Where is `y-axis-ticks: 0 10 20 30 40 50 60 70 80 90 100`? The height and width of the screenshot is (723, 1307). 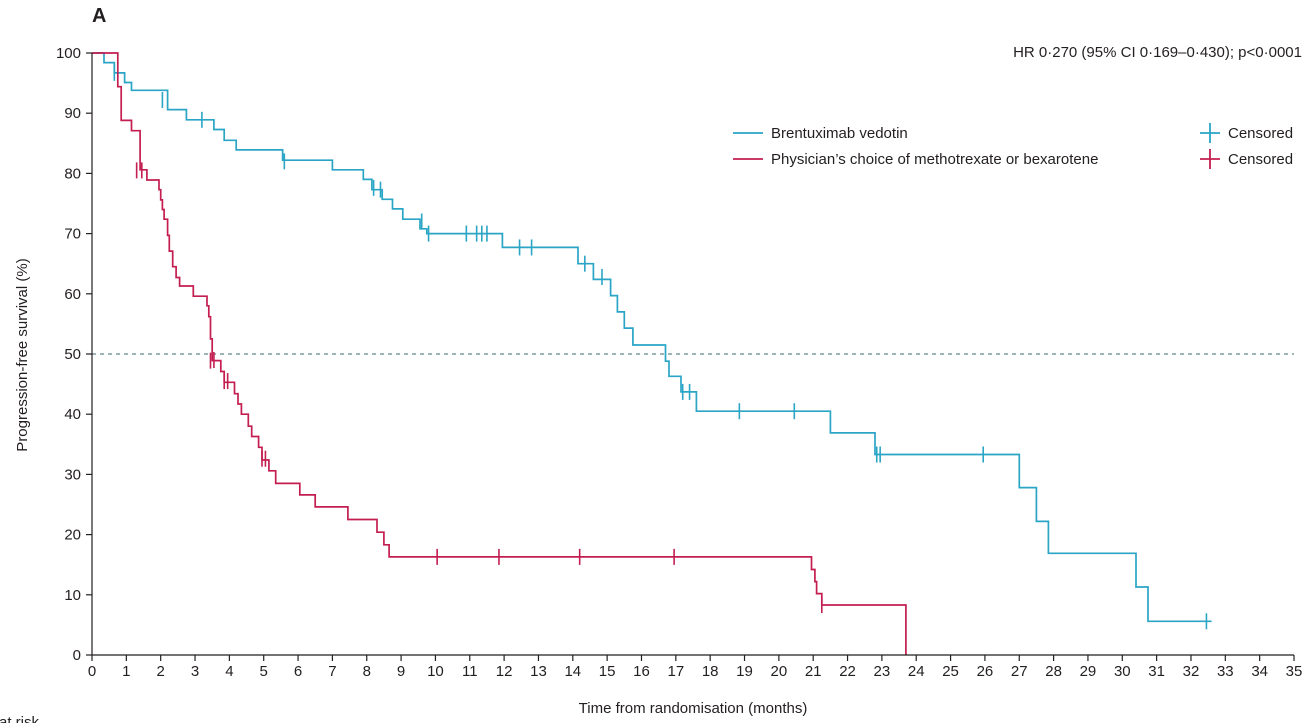 y-axis-ticks: 0 10 20 30 40 50 60 70 80 90 100 is located at coordinates (74, 354).